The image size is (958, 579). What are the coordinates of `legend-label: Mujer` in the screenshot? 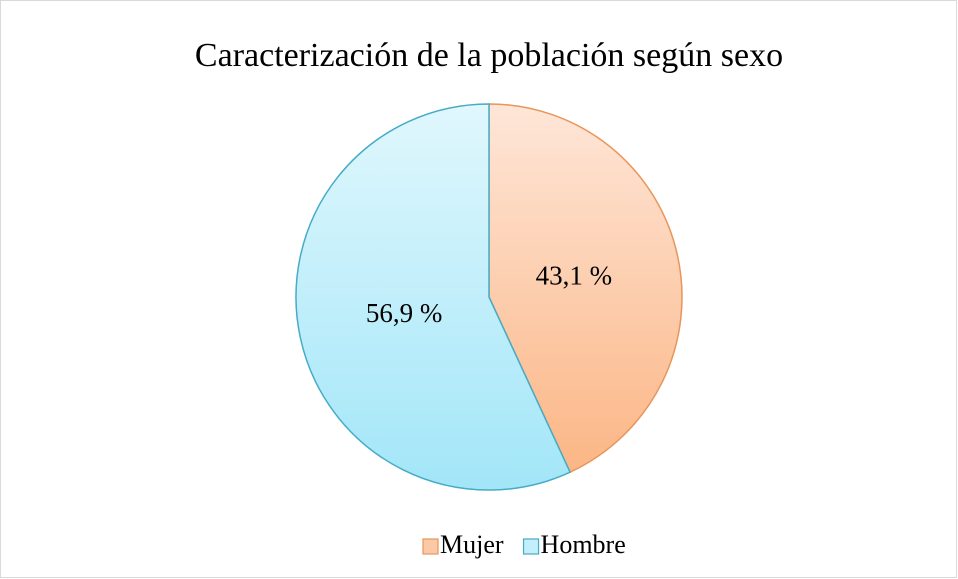 It's located at (472, 544).